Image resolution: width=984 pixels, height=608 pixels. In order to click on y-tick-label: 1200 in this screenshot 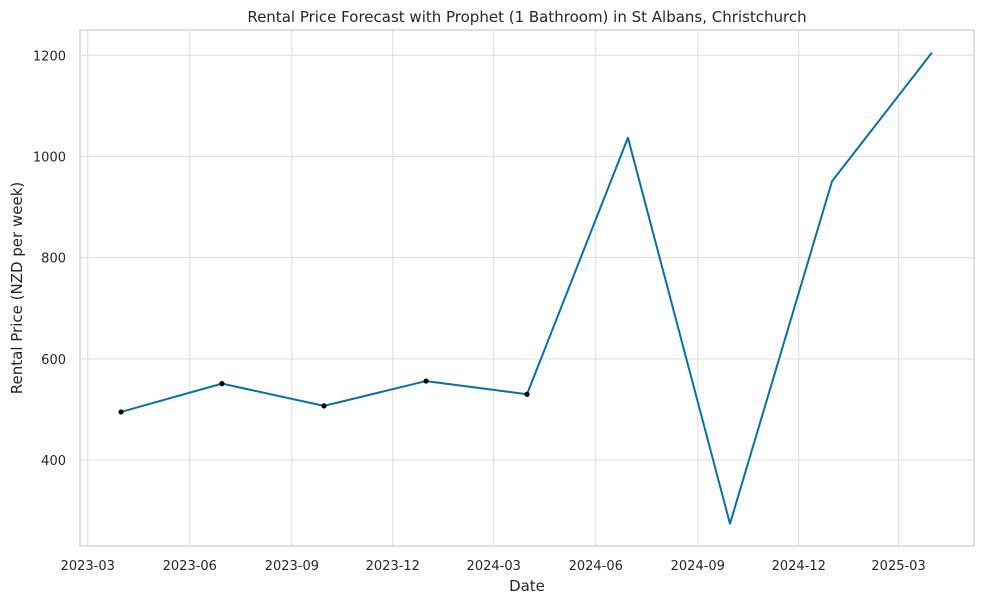, I will do `click(49, 56)`.